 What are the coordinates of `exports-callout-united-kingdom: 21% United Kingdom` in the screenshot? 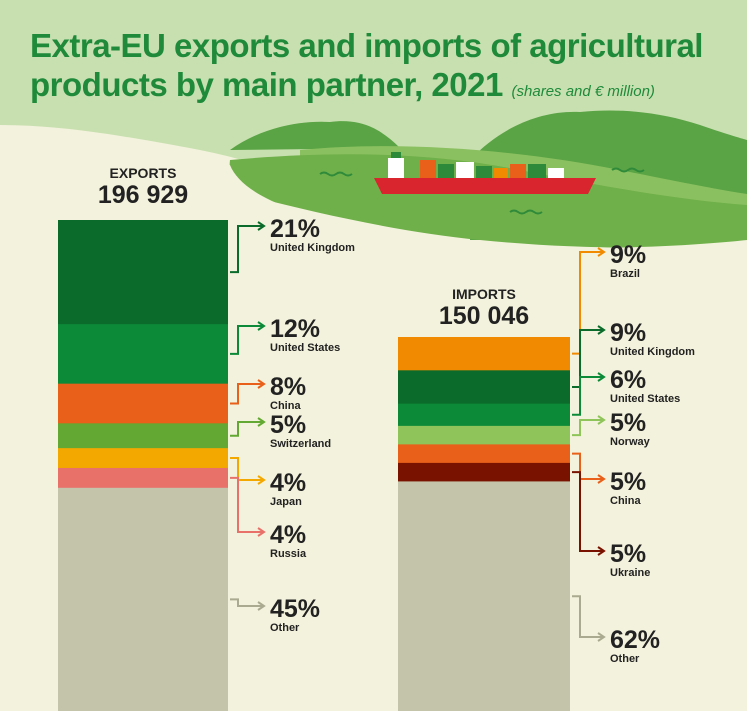 It's located at (312, 235).